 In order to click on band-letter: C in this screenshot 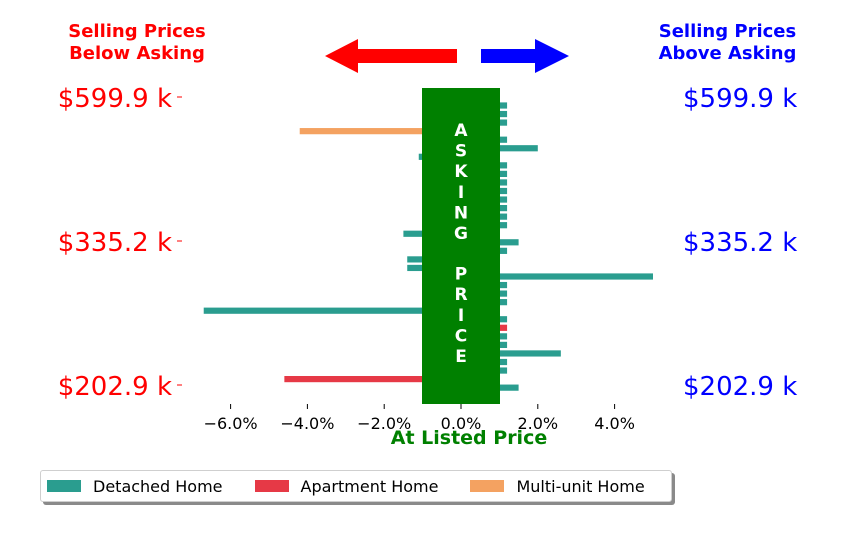, I will do `click(461, 336)`.